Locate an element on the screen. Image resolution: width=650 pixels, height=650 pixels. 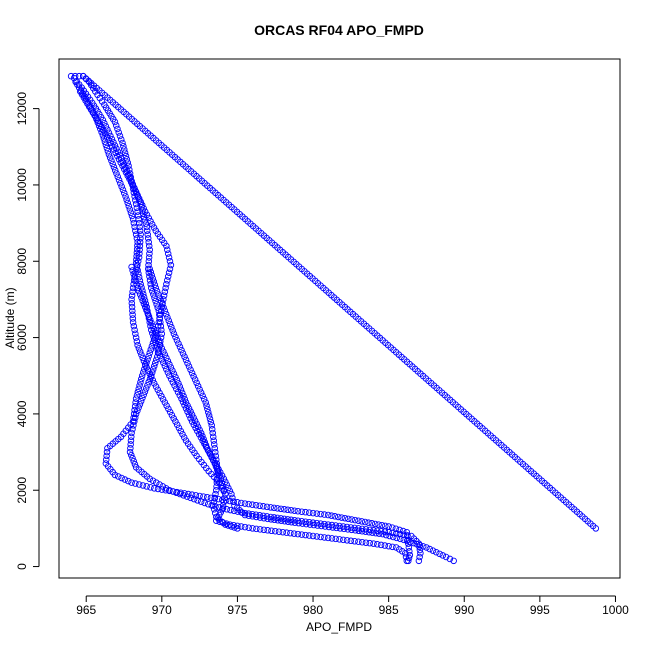
y-axis-label: Altitude (m) is located at coordinates (10, 317).